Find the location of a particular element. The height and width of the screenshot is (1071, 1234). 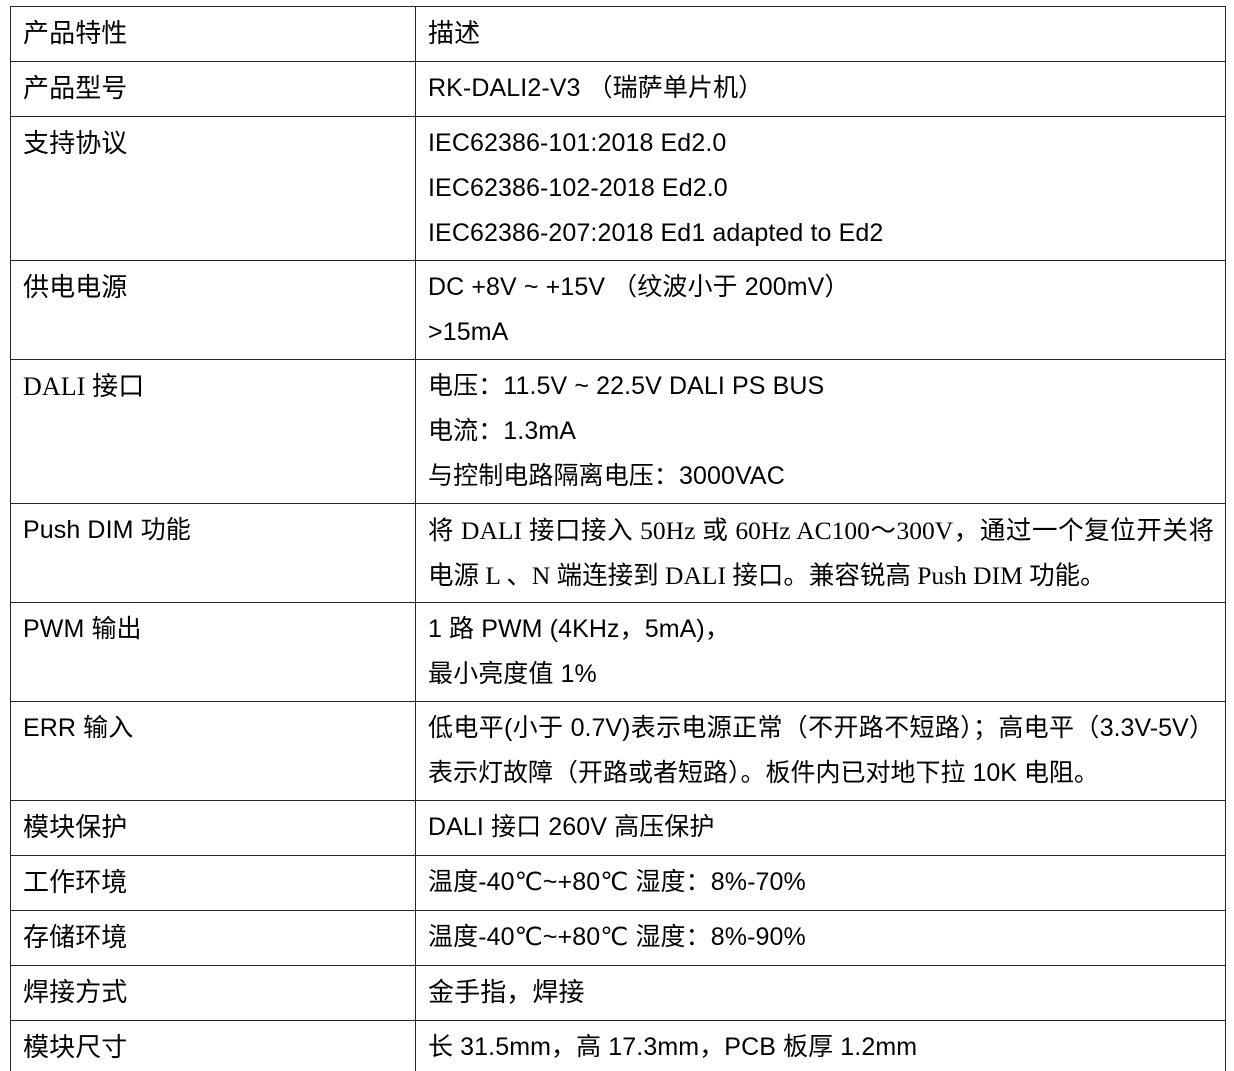

row-label-product-model: 产品型号 is located at coordinates (213, 89).